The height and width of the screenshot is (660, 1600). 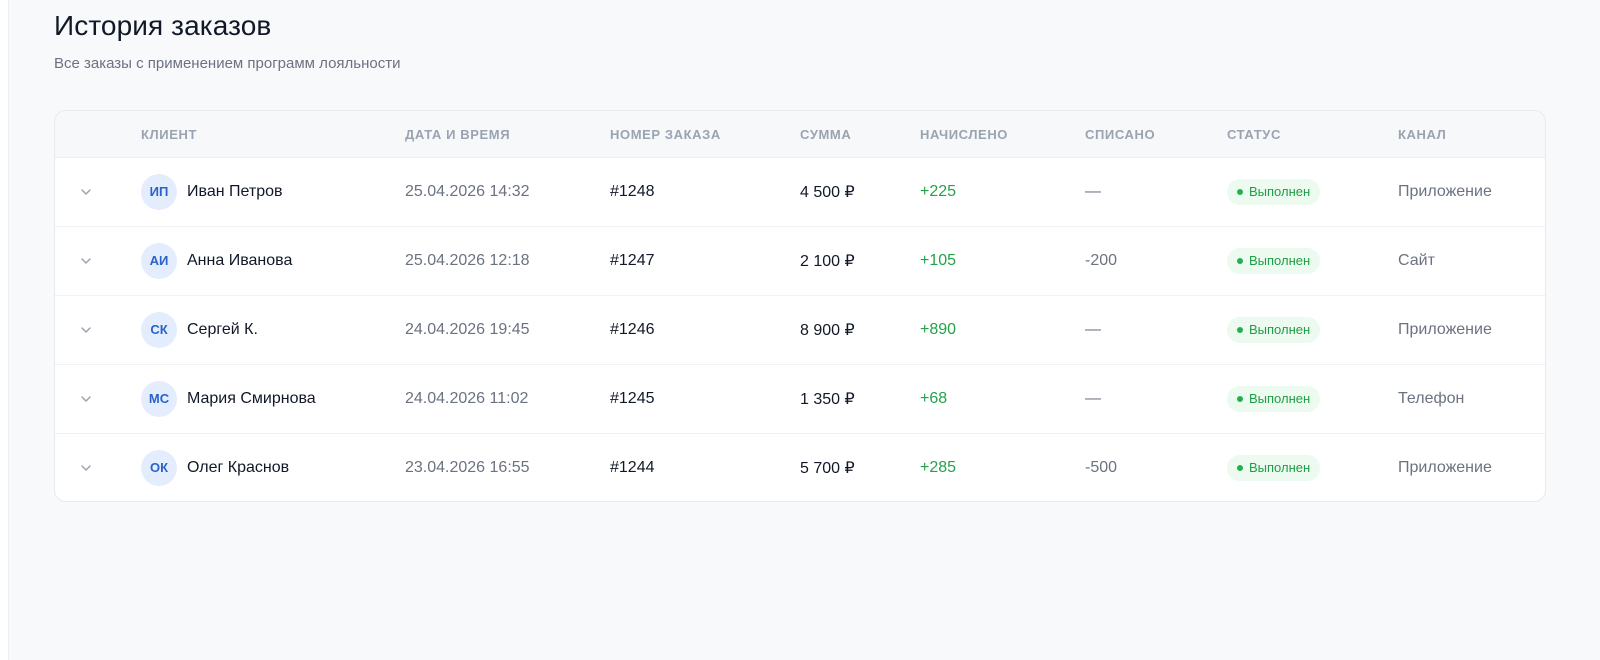 I want to click on order-number: #1244, so click(x=632, y=467).